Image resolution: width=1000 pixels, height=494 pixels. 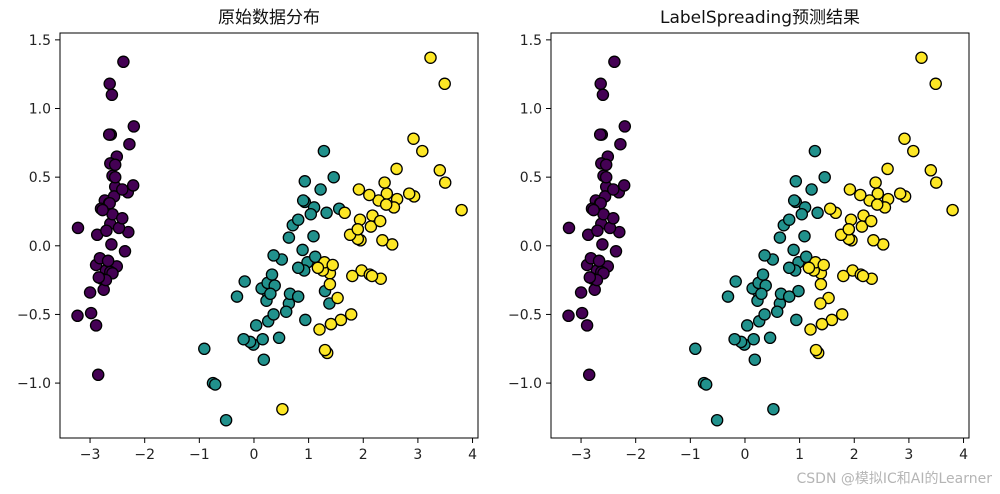 I want to click on x-tick-label: 0, so click(x=745, y=455).